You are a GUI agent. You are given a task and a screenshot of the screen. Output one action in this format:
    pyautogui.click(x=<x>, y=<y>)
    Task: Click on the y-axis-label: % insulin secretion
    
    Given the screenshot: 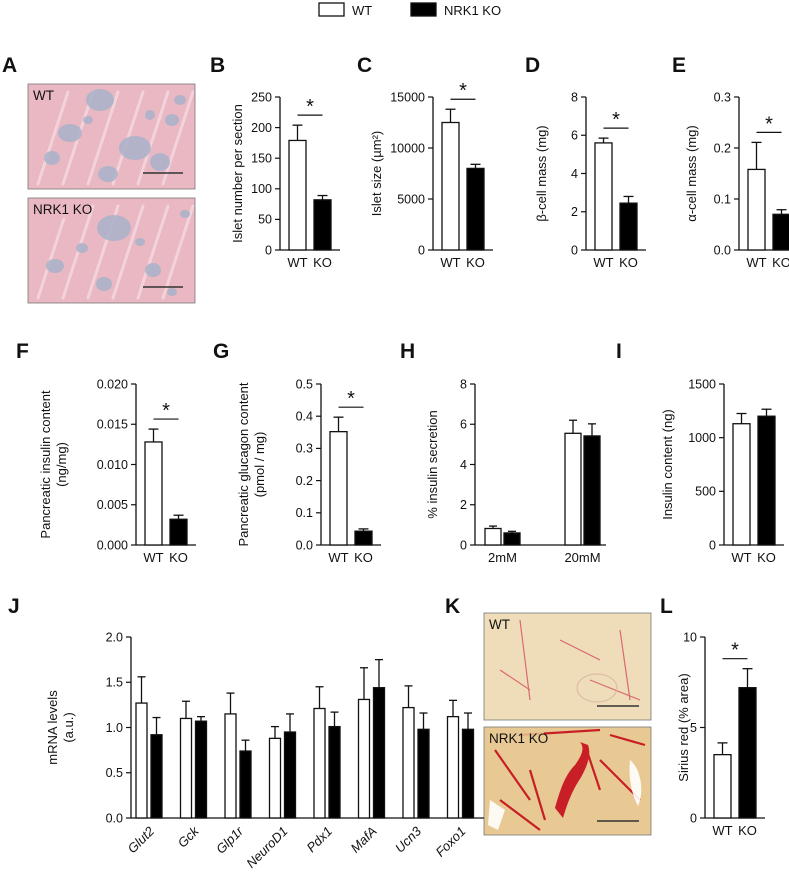 What is the action you would take?
    pyautogui.click(x=432, y=464)
    